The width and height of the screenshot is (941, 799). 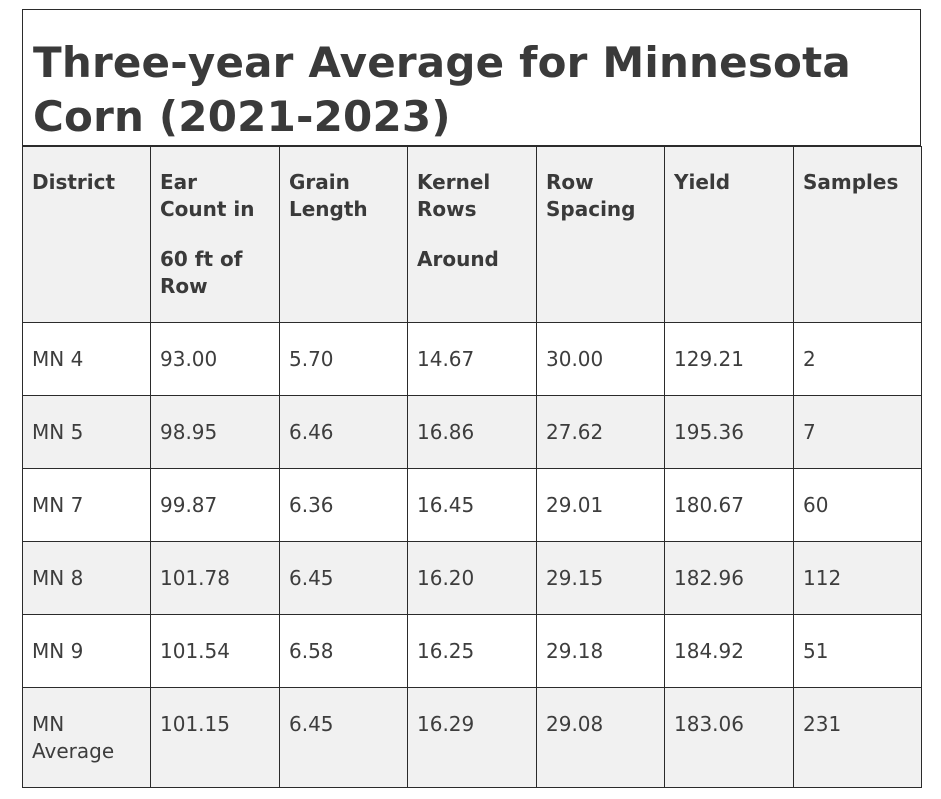 I want to click on header-line: Spacing, so click(x=591, y=209).